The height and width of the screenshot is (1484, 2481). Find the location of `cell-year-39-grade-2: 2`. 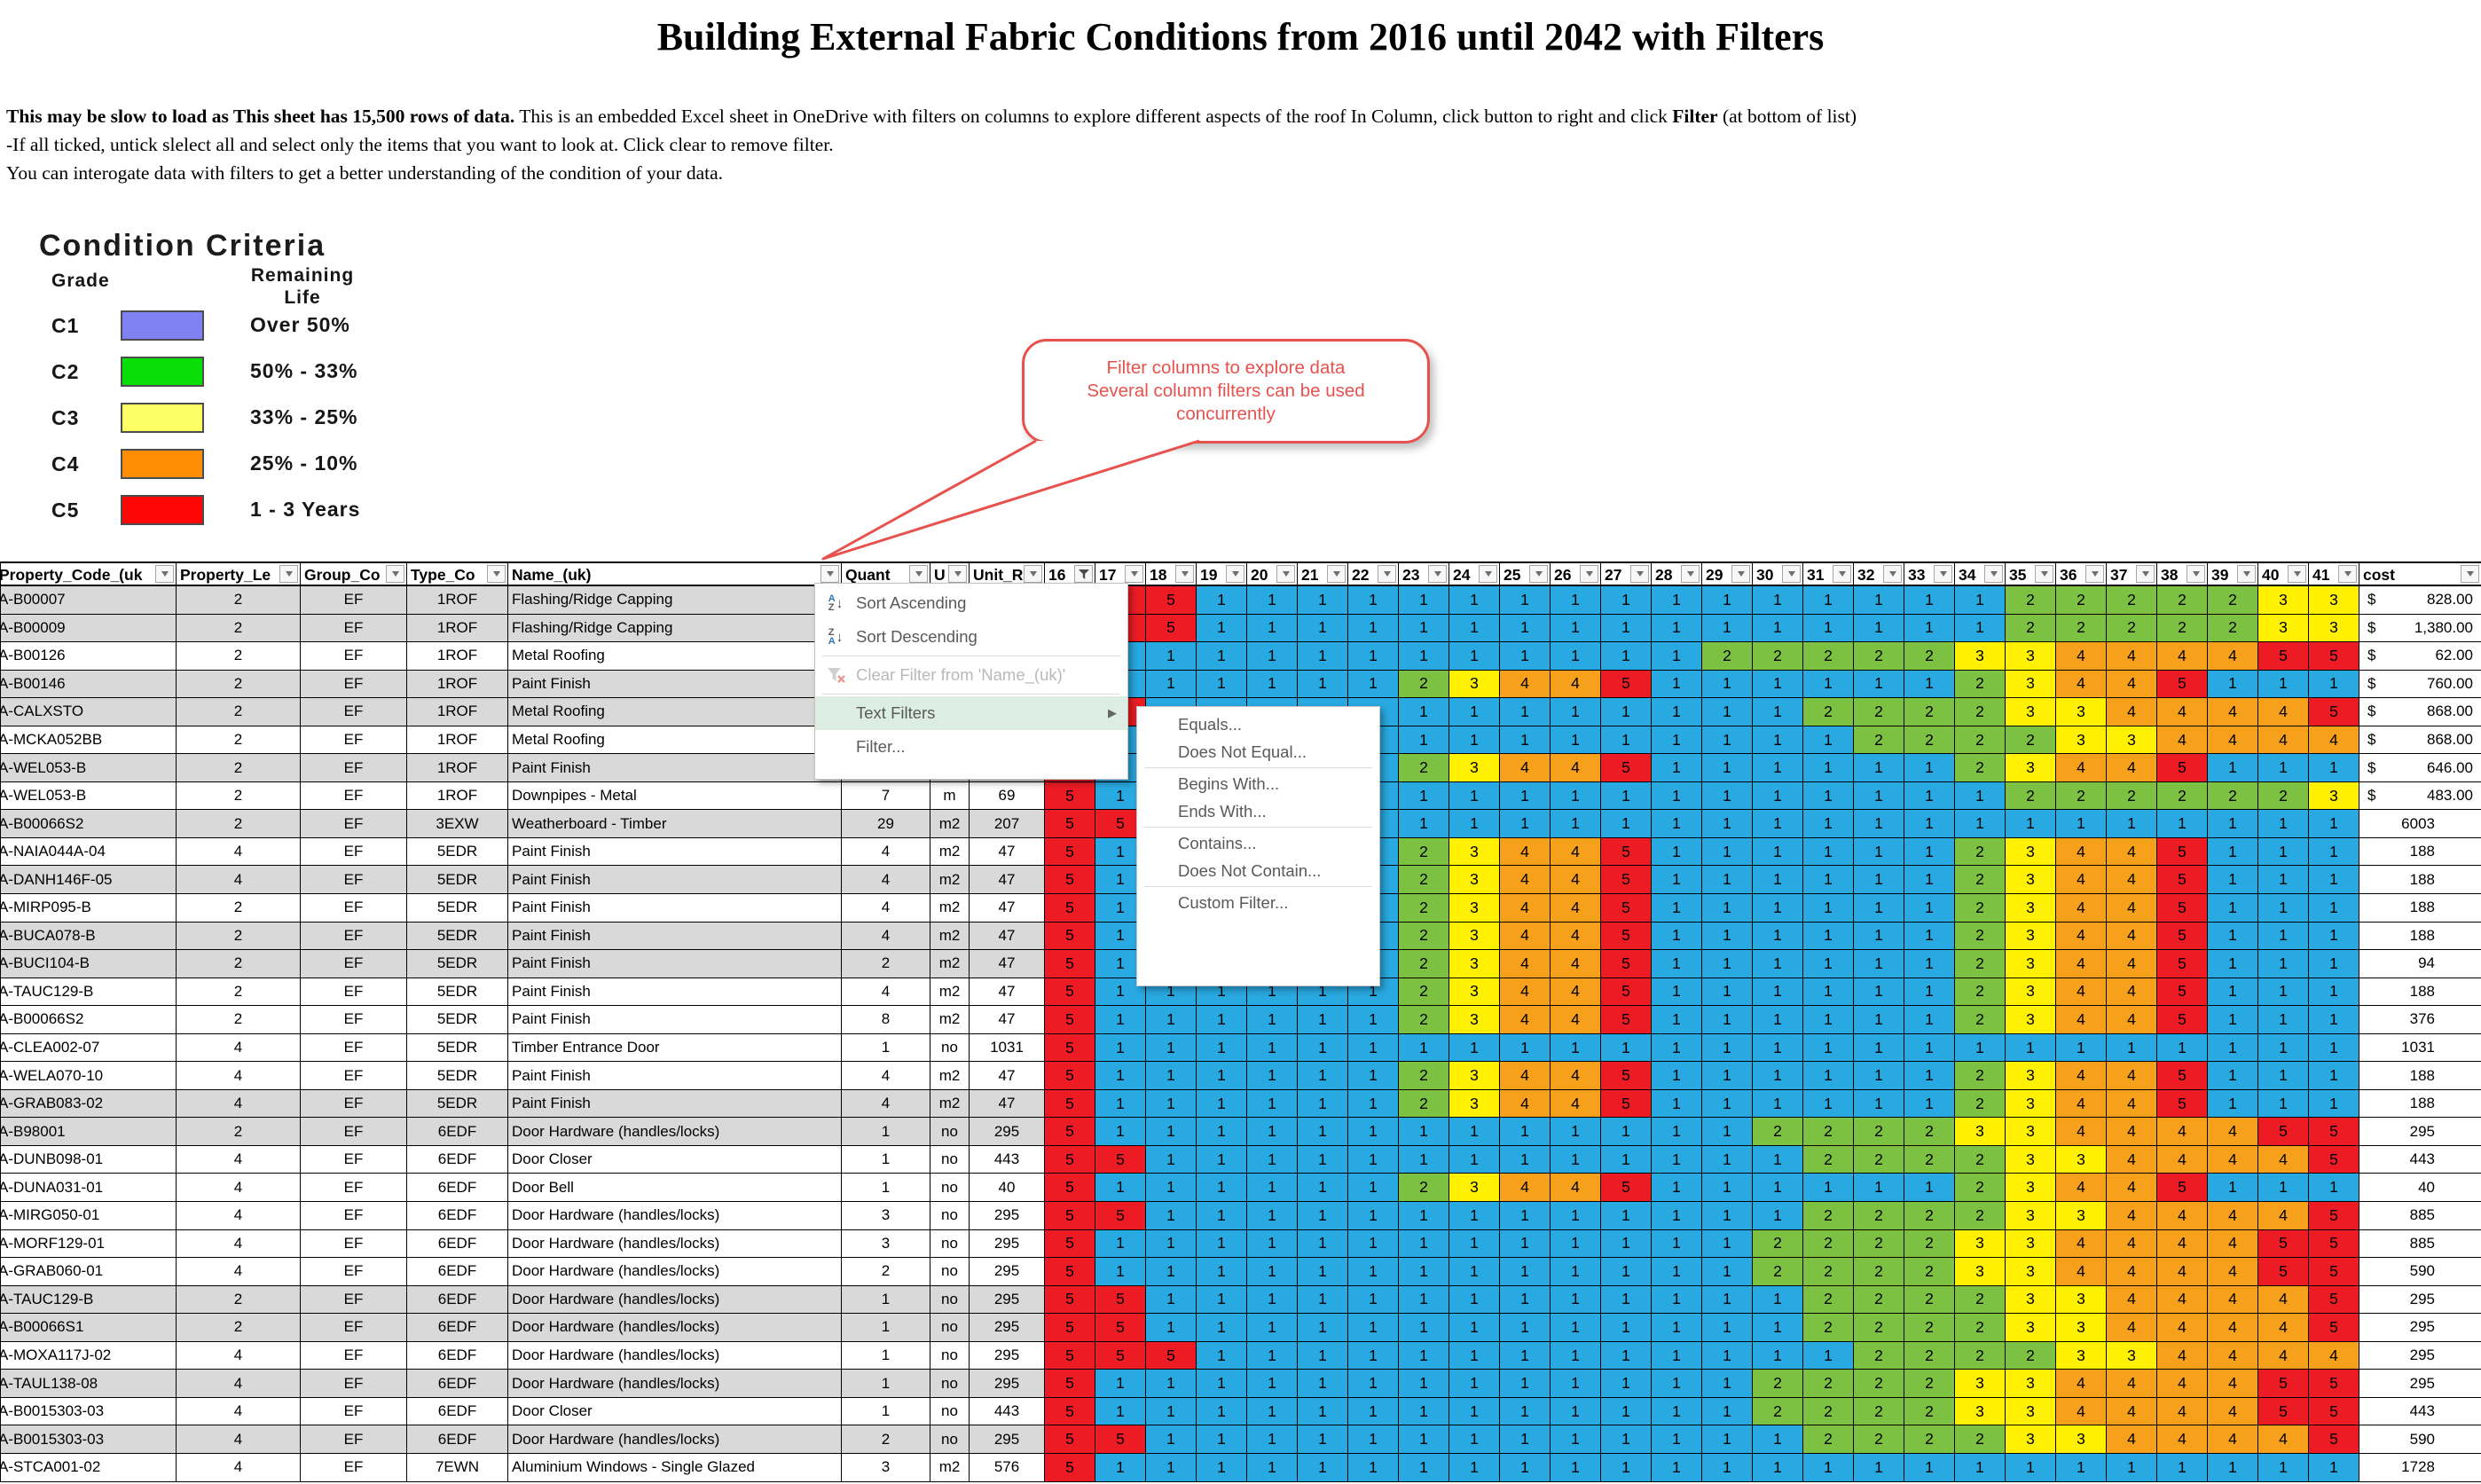

cell-year-39-grade-2: 2 is located at coordinates (2233, 600).